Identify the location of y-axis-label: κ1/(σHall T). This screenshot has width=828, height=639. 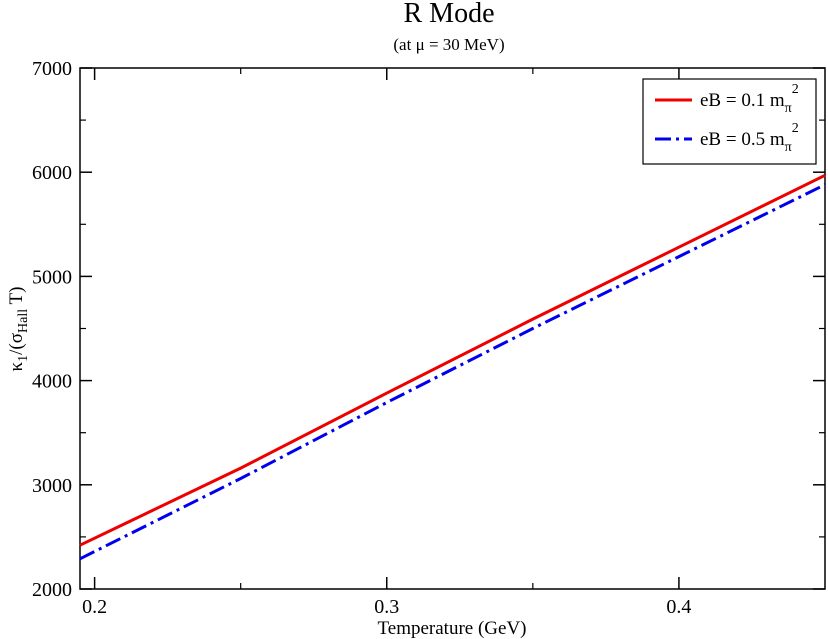
(18, 329).